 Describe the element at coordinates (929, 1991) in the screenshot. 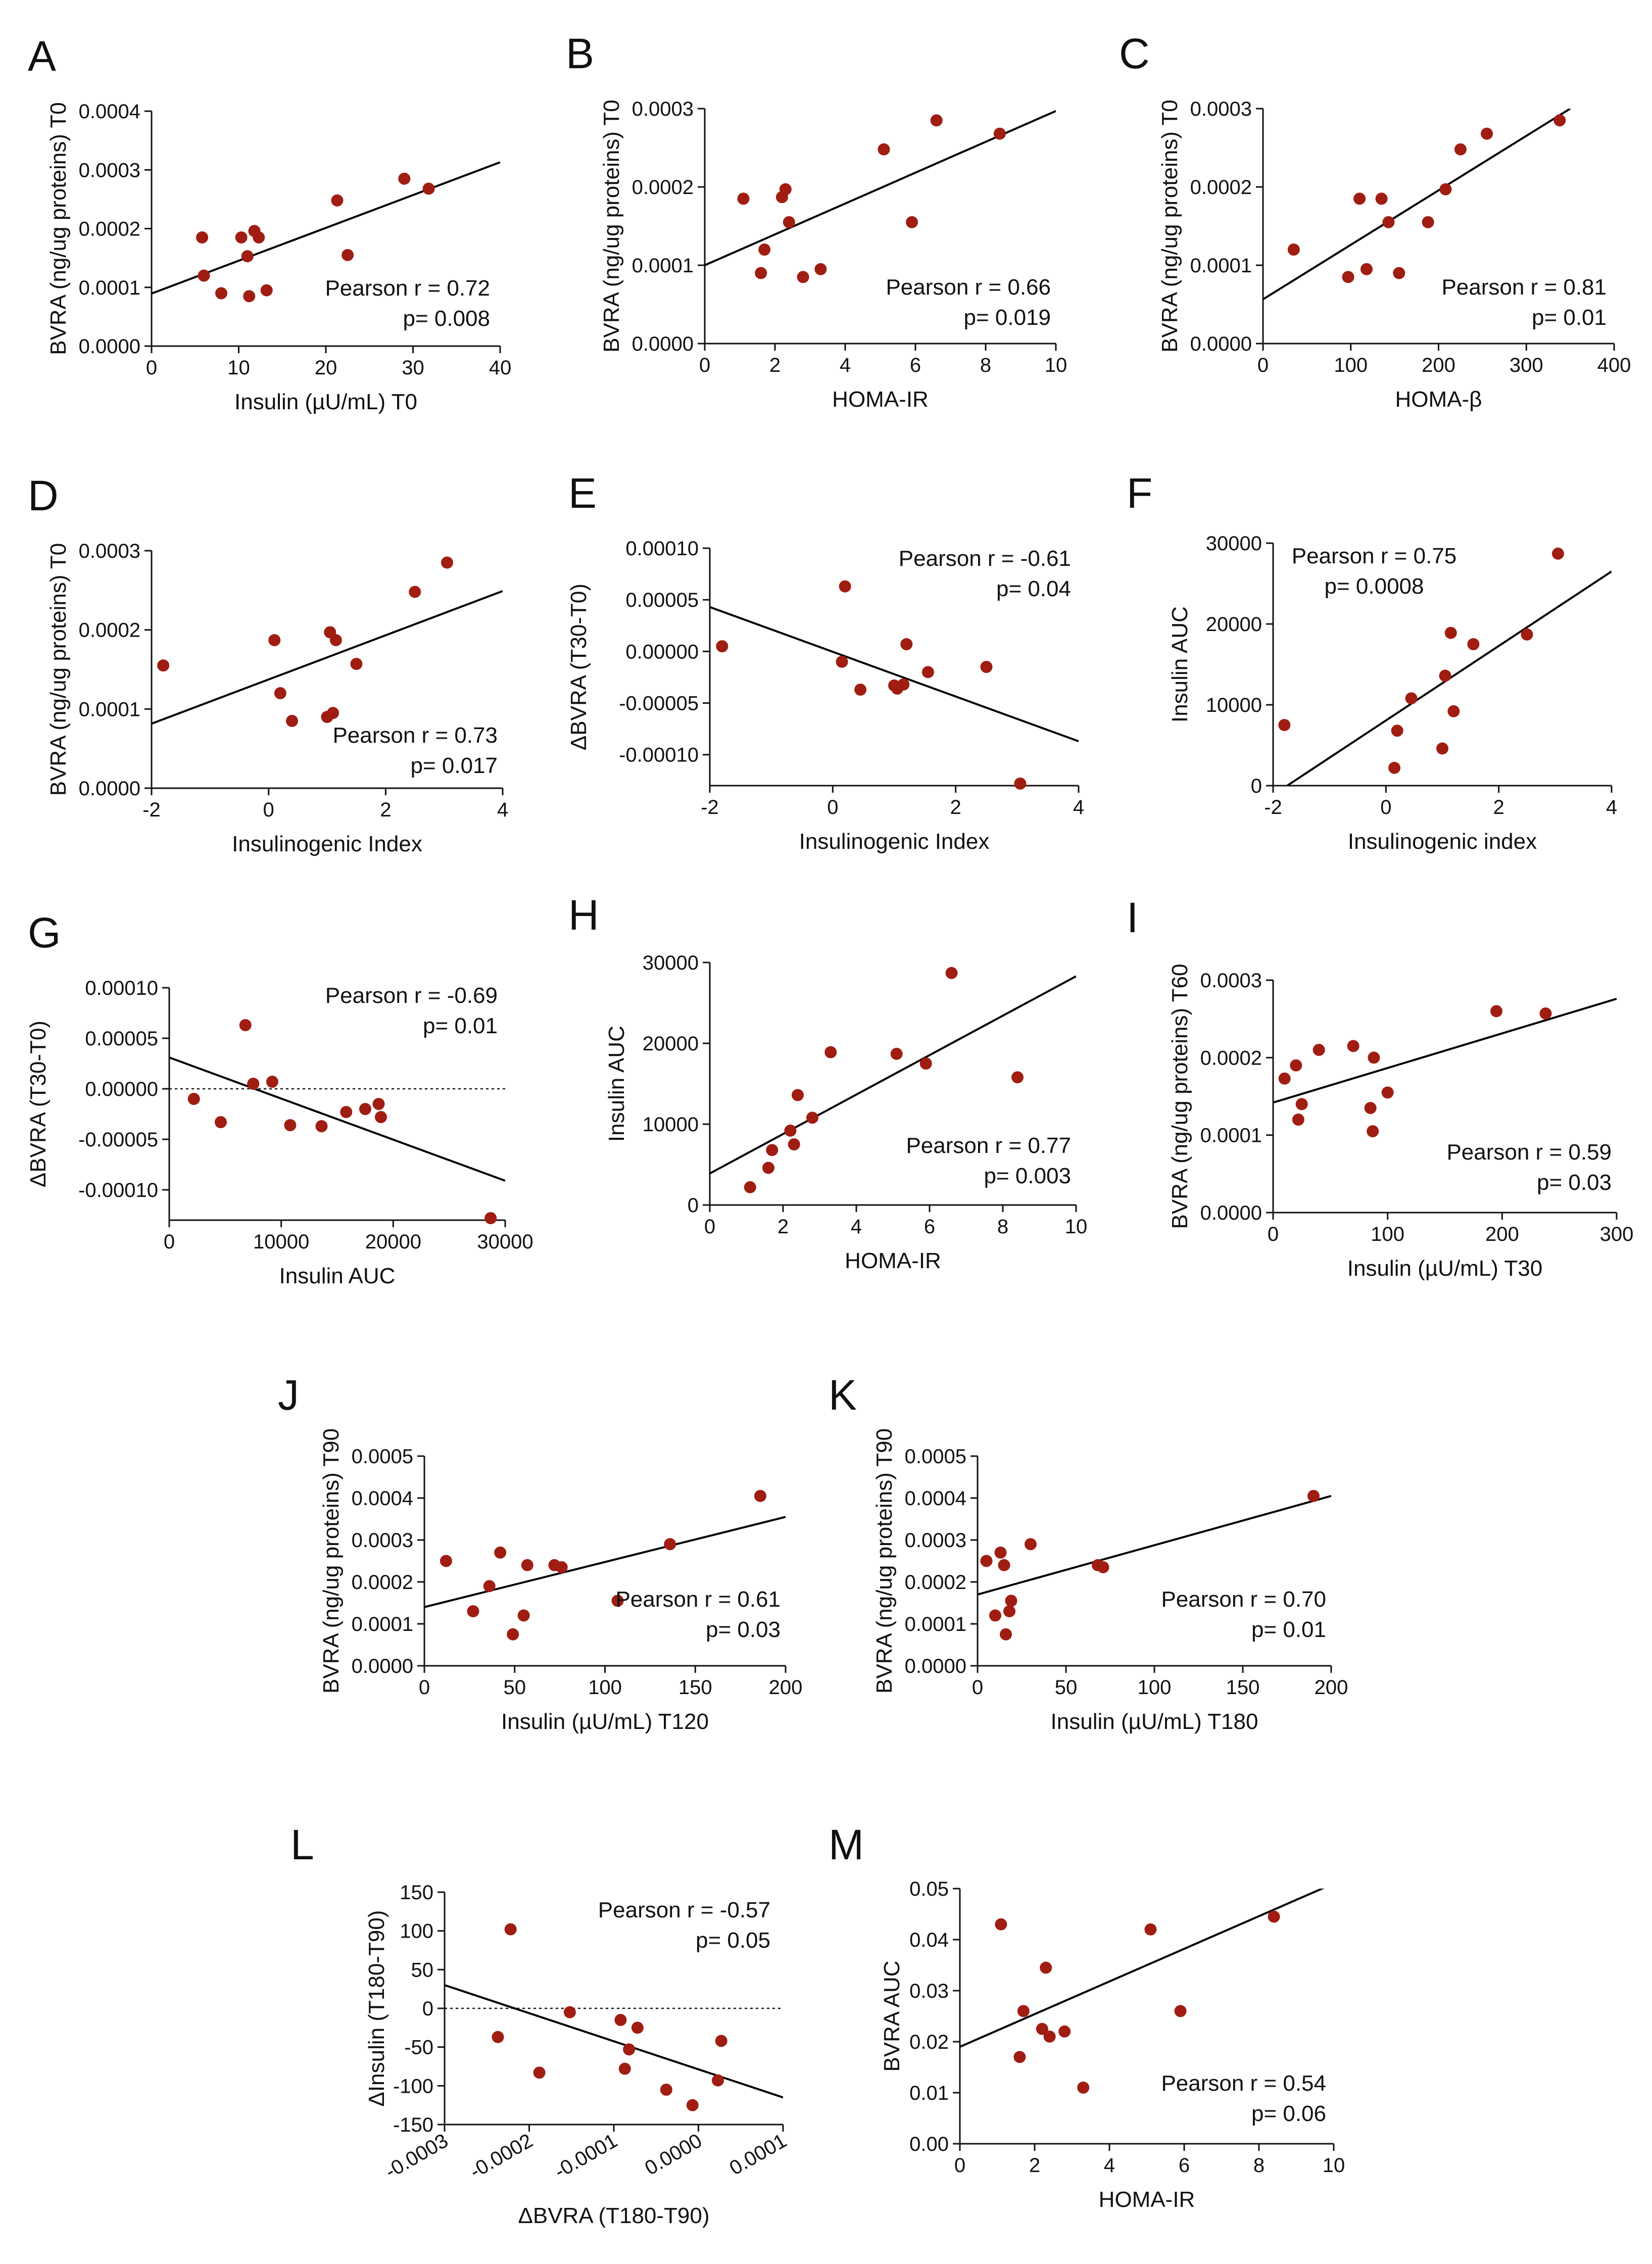

I see `y-tick-label: 0.03` at that location.